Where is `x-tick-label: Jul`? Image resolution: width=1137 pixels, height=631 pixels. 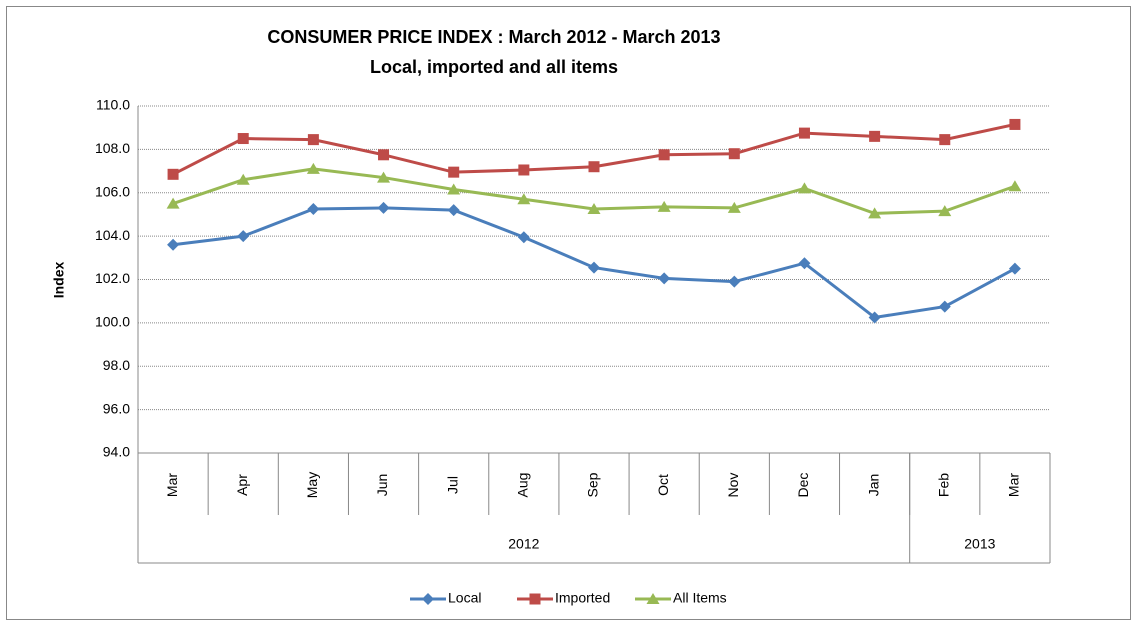 x-tick-label: Jul is located at coordinates (452, 485).